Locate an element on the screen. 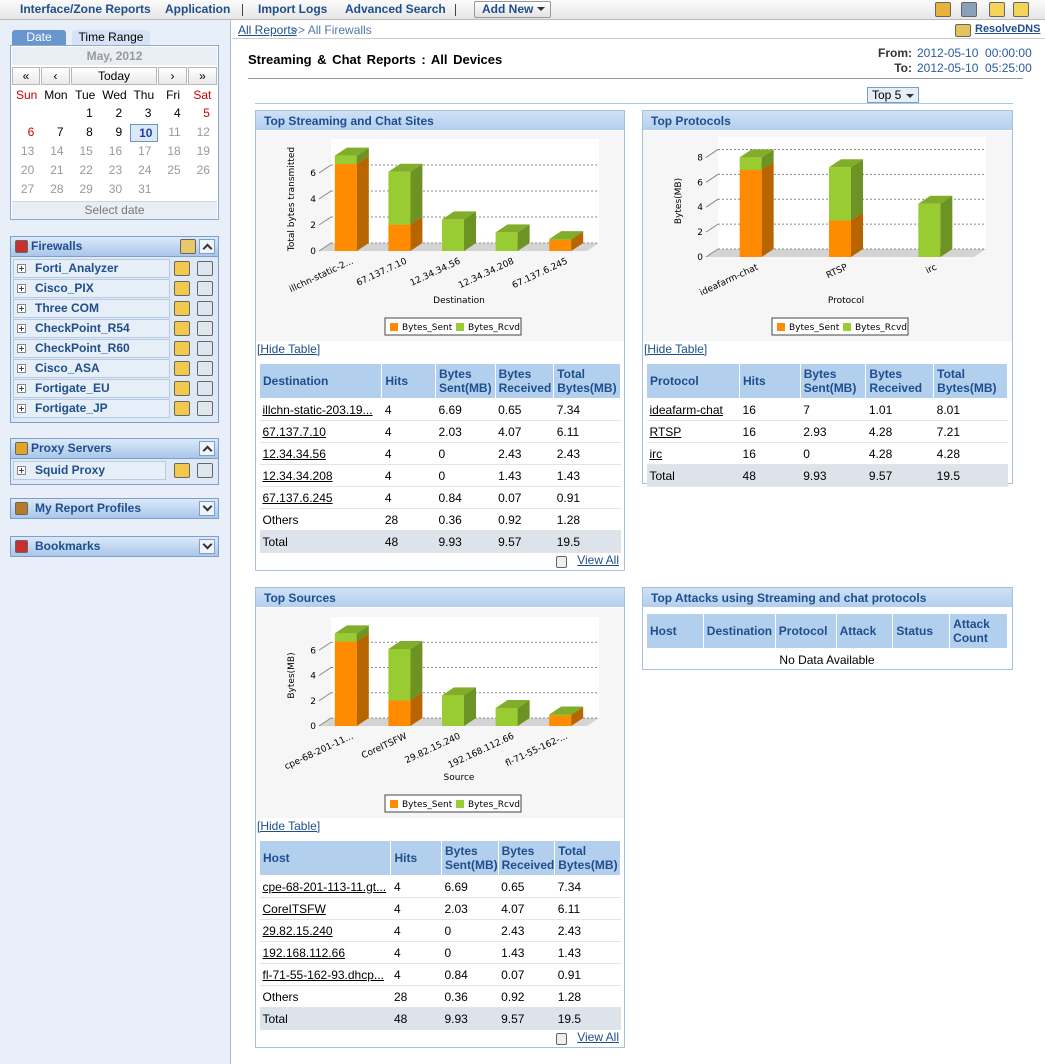 The image size is (1045, 1064). device-name: Fortigate_EU is located at coordinates (72, 388).